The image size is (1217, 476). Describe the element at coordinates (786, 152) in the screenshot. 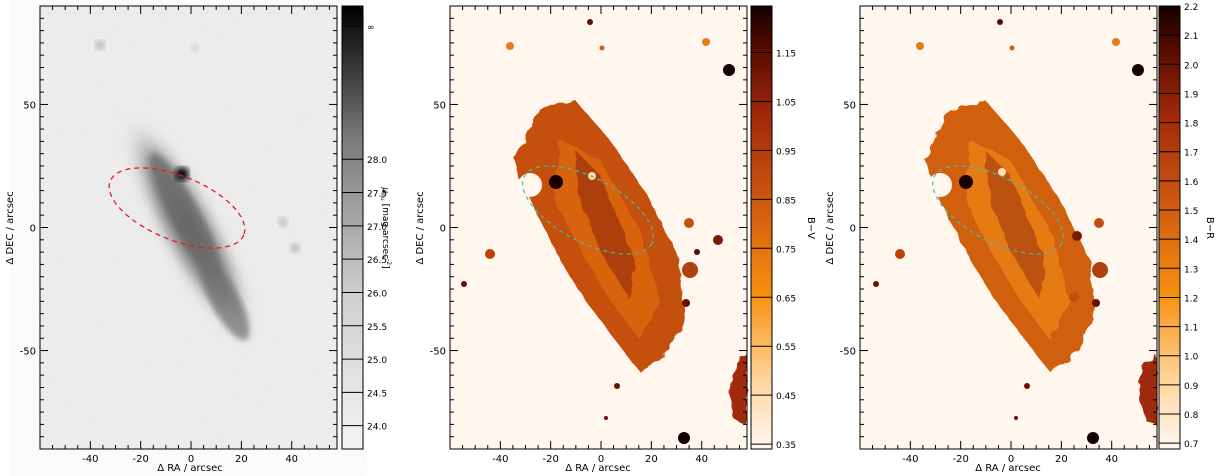

I see `colorbar-tick-label: 0.95` at that location.